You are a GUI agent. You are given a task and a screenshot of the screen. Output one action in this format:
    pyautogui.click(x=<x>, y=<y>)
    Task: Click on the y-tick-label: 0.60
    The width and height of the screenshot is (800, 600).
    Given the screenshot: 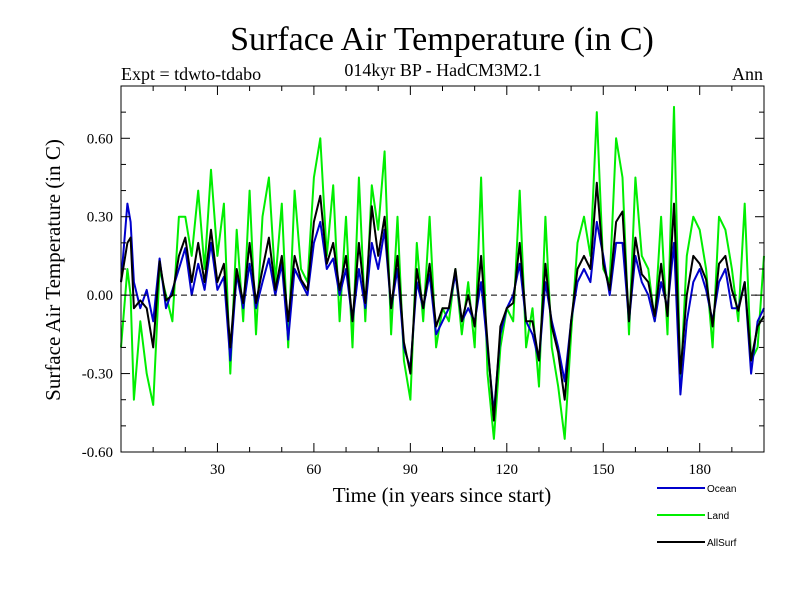 What is the action you would take?
    pyautogui.click(x=100, y=139)
    